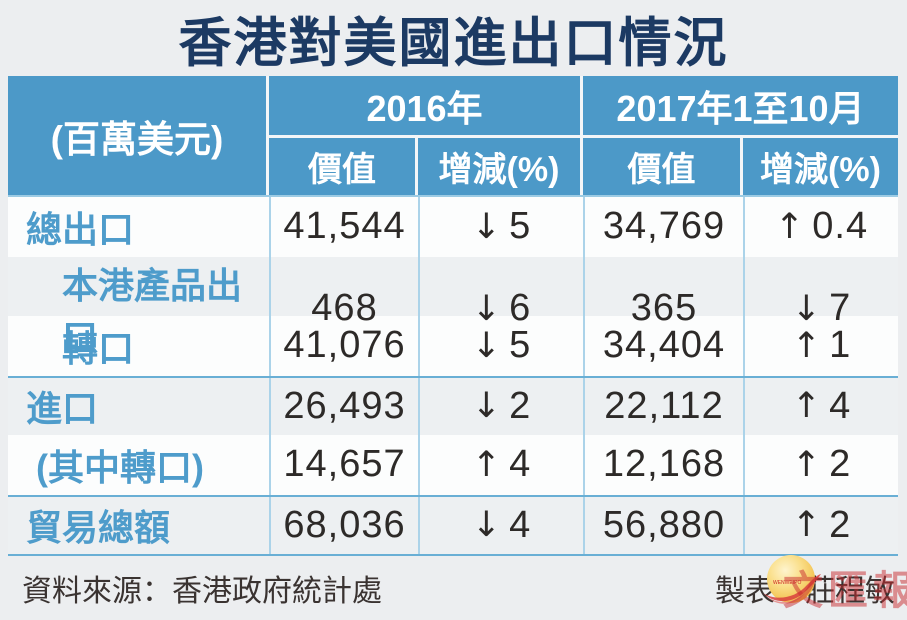  Describe the element at coordinates (792, 579) in the screenshot. I see `wenweipo-logo-icon: WENWEIPO` at that location.